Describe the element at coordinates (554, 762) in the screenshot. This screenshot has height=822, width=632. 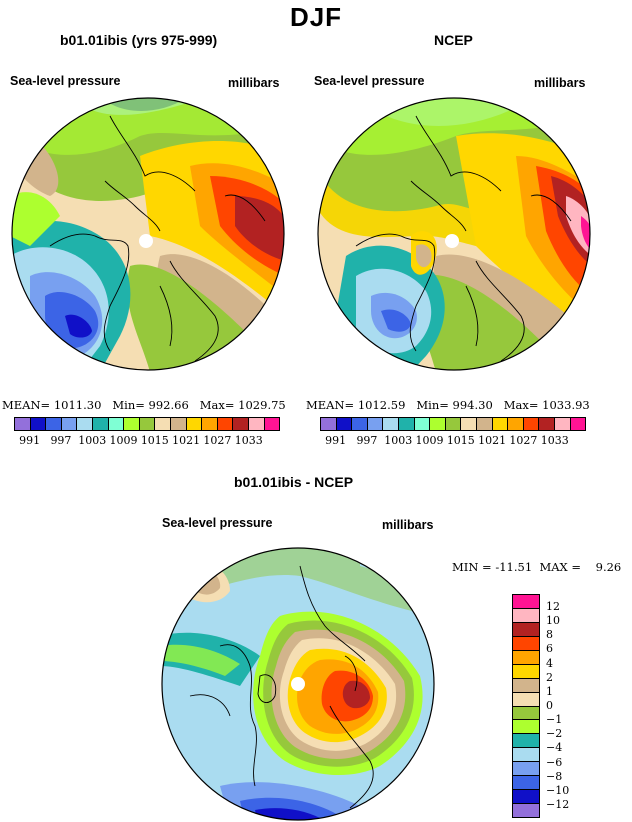
I see `colorbar-tick-label: −6` at that location.